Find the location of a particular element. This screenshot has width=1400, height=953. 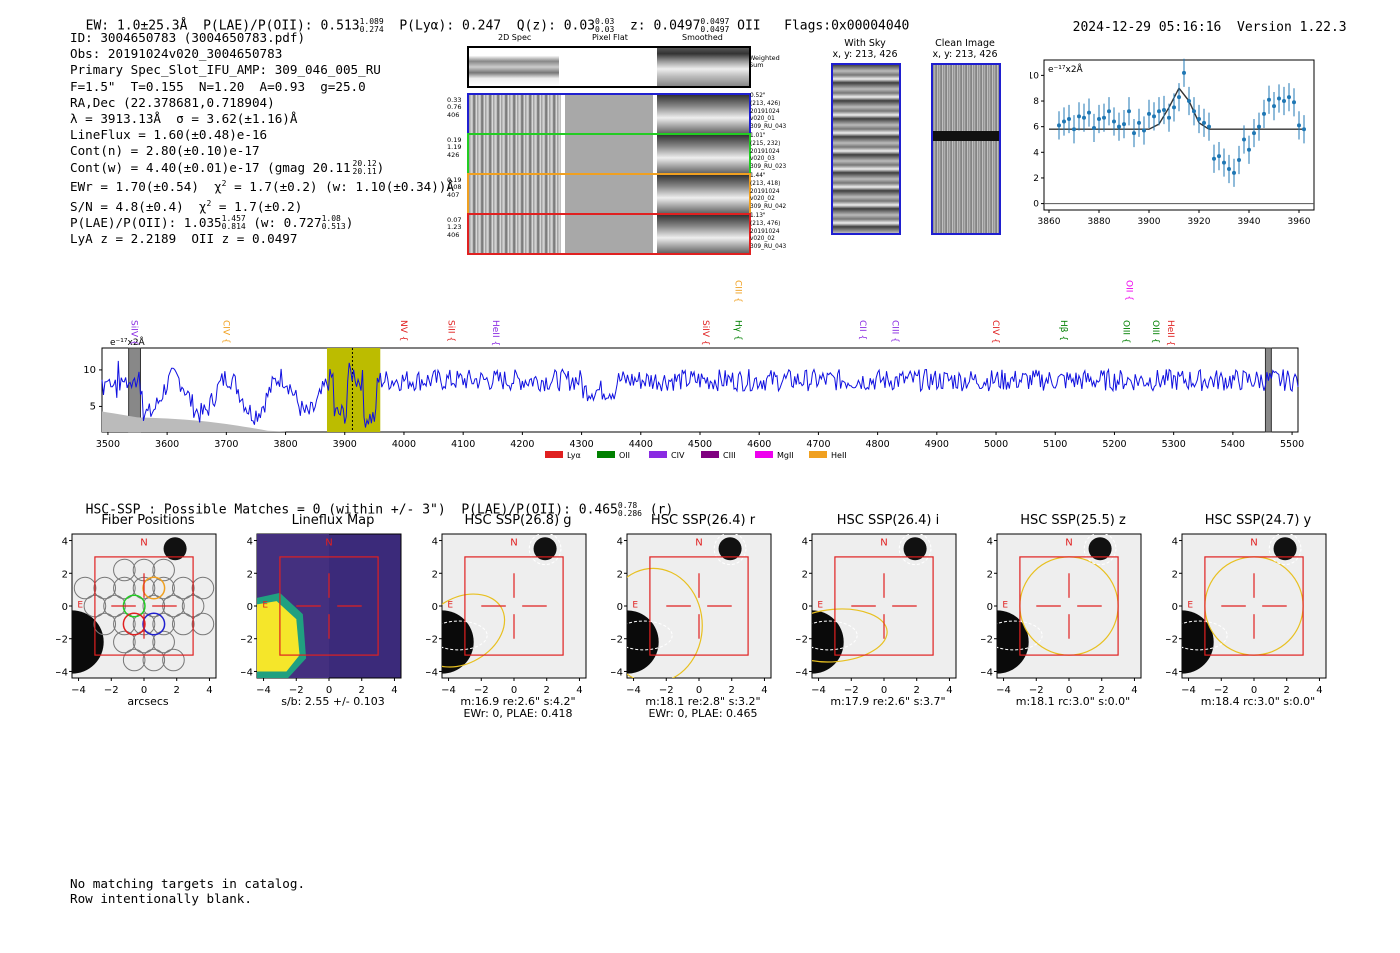

legend-swatch is located at coordinates (658, 454).